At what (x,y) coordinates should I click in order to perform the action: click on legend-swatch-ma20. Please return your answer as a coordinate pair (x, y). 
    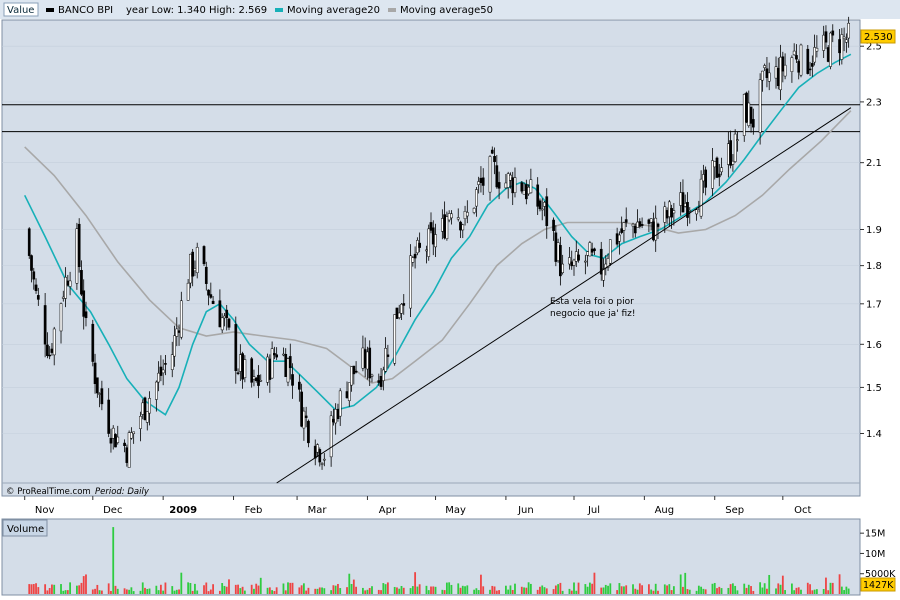
    Looking at the image, I should click on (279, 10).